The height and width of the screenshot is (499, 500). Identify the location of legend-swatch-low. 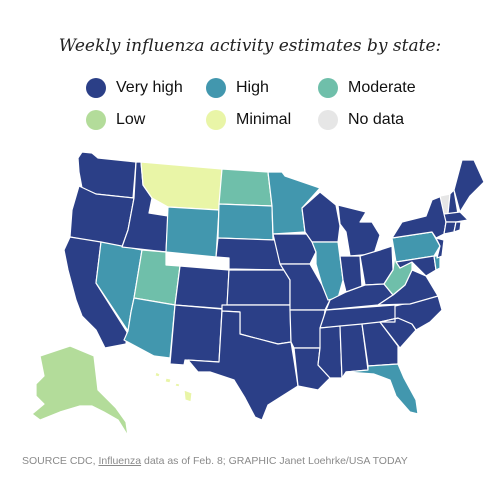
(96, 120).